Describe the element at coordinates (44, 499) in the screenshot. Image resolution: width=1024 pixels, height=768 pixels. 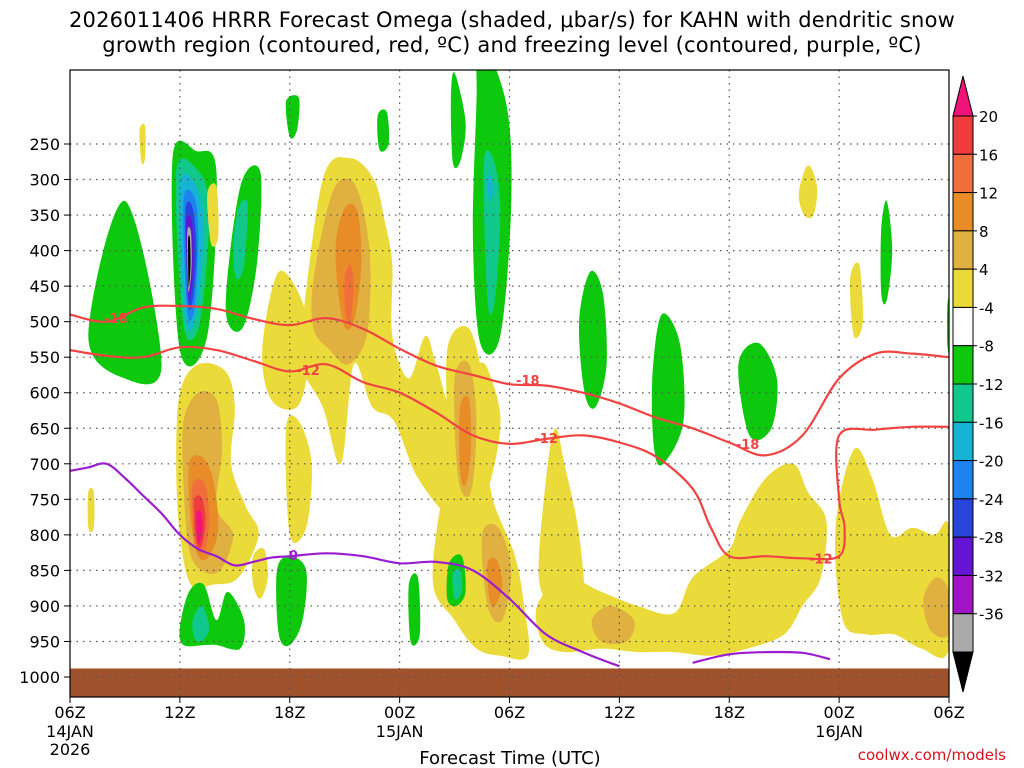
I see `y-tick-label-750: 750` at that location.